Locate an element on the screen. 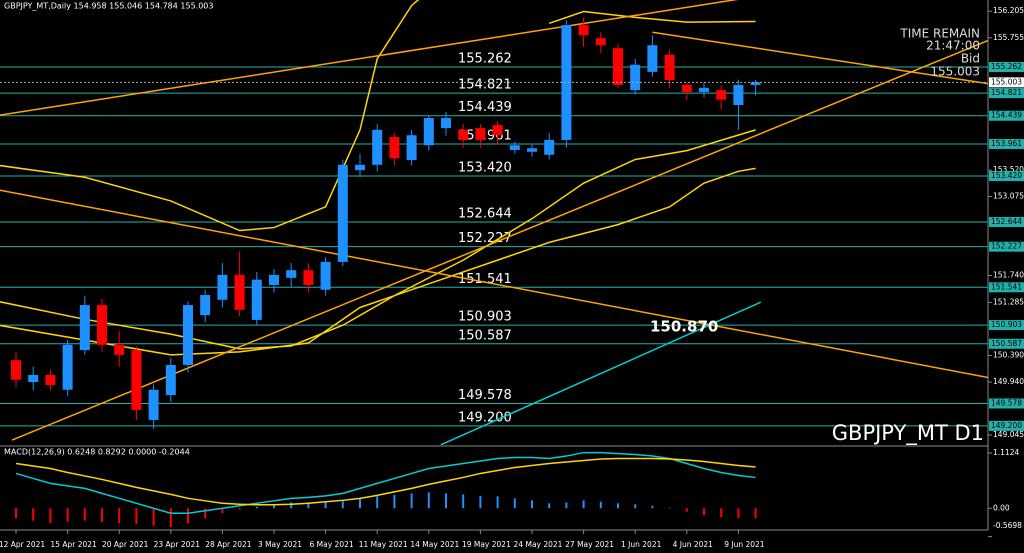 This screenshot has width=1024, height=553. level-box-label: 153.961 is located at coordinates (1006, 143).